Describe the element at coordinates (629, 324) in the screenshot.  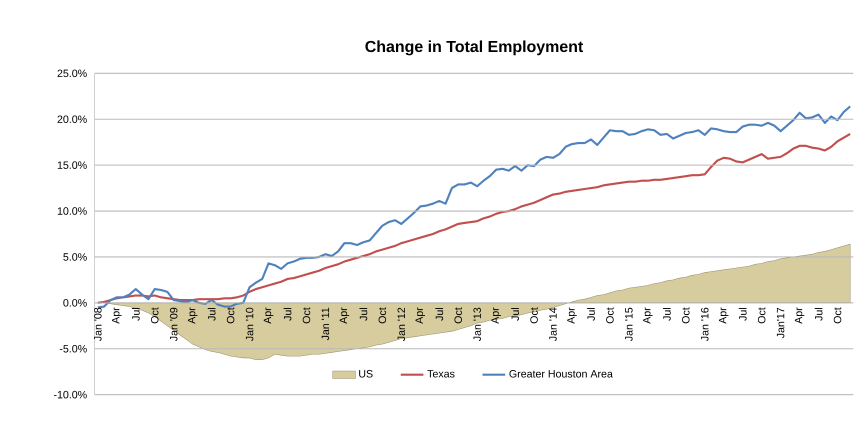
I see `x-tick-label: Jan '15` at that location.